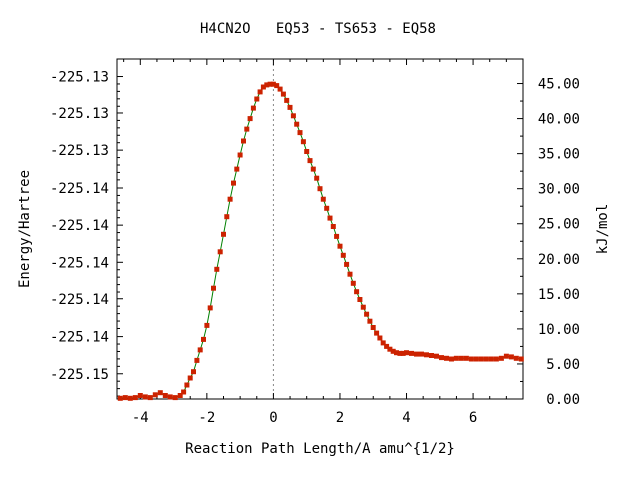 The width and height of the screenshot is (640, 480). I want to click on y2-tick-label: 25.00, so click(559, 225).